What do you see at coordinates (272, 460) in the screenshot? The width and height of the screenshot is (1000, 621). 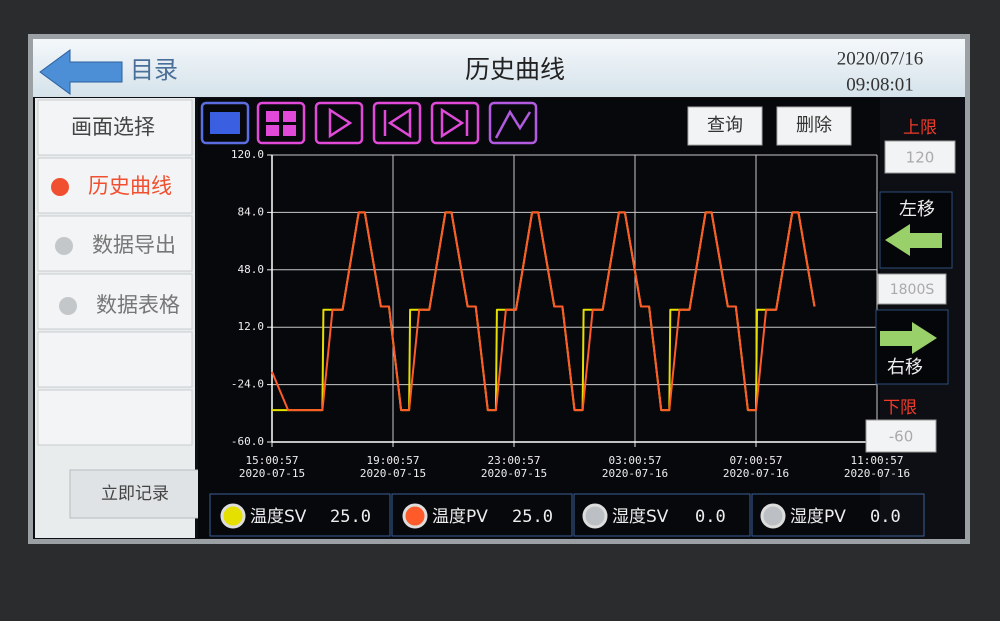 I see `x-tick-label: 15:00:57` at bounding box center [272, 460].